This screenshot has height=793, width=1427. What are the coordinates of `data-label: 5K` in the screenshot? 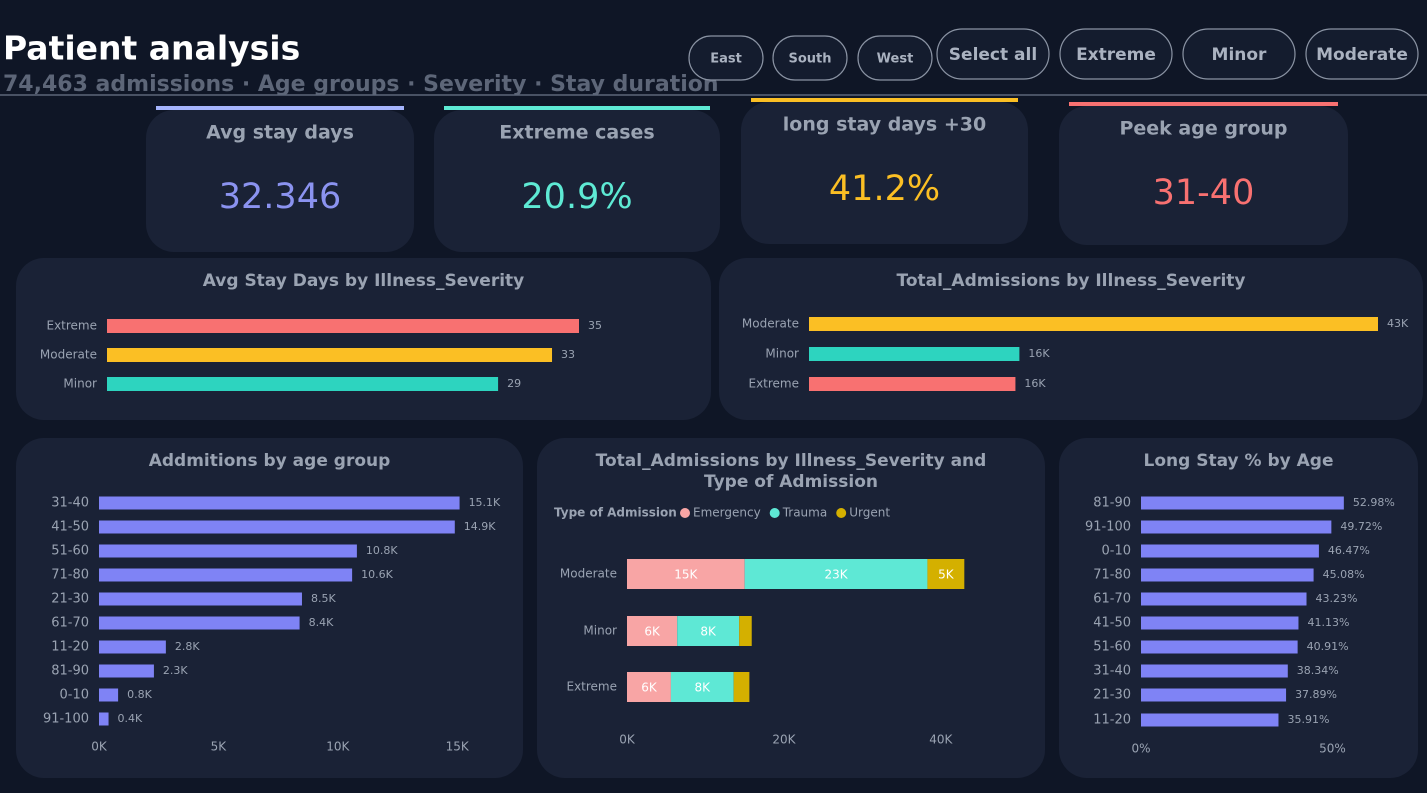 It's located at (946, 575).